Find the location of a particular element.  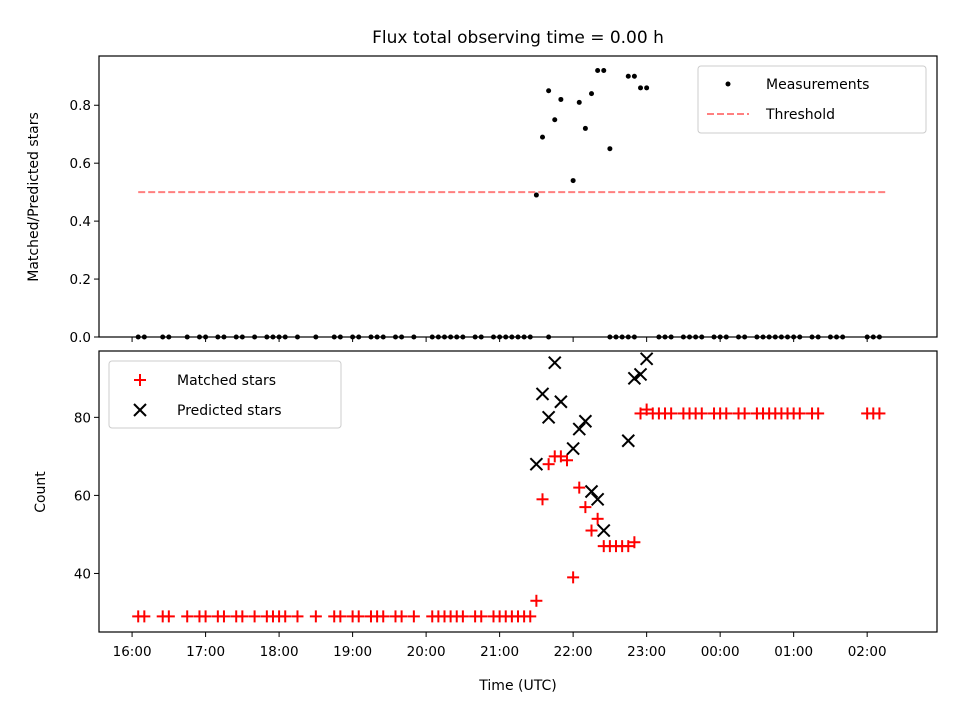

y-tick-label: 0.6 is located at coordinates (80, 164).